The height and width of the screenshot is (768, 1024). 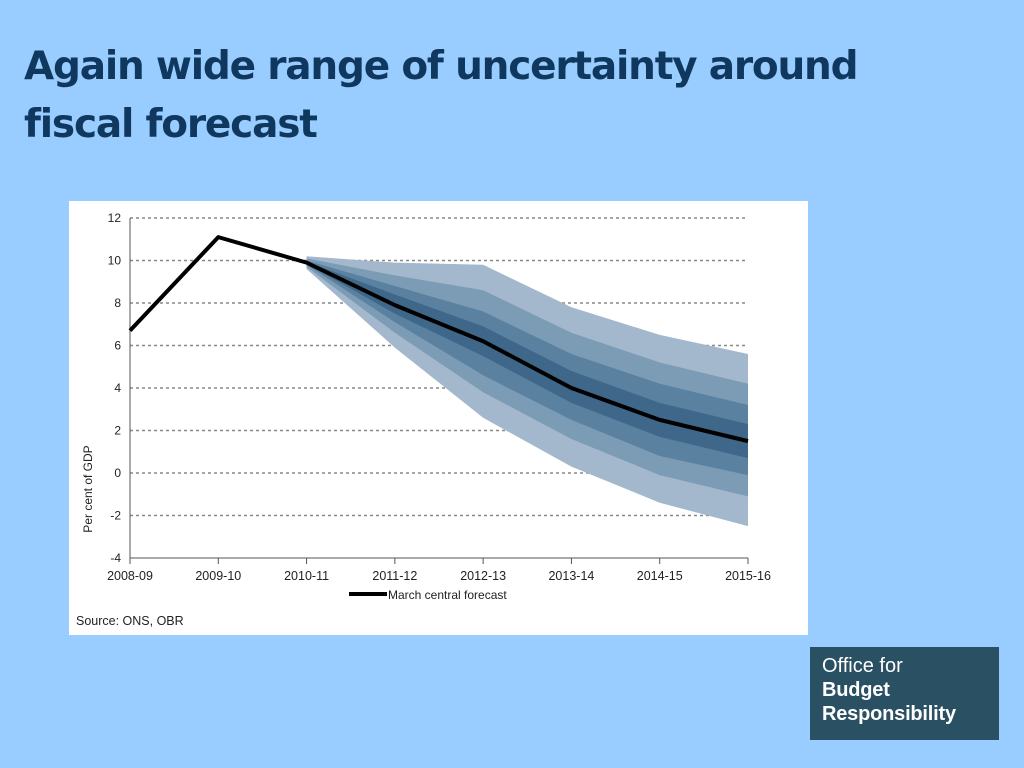 What do you see at coordinates (218, 576) in the screenshot?
I see `x-tick-label: 2009-10` at bounding box center [218, 576].